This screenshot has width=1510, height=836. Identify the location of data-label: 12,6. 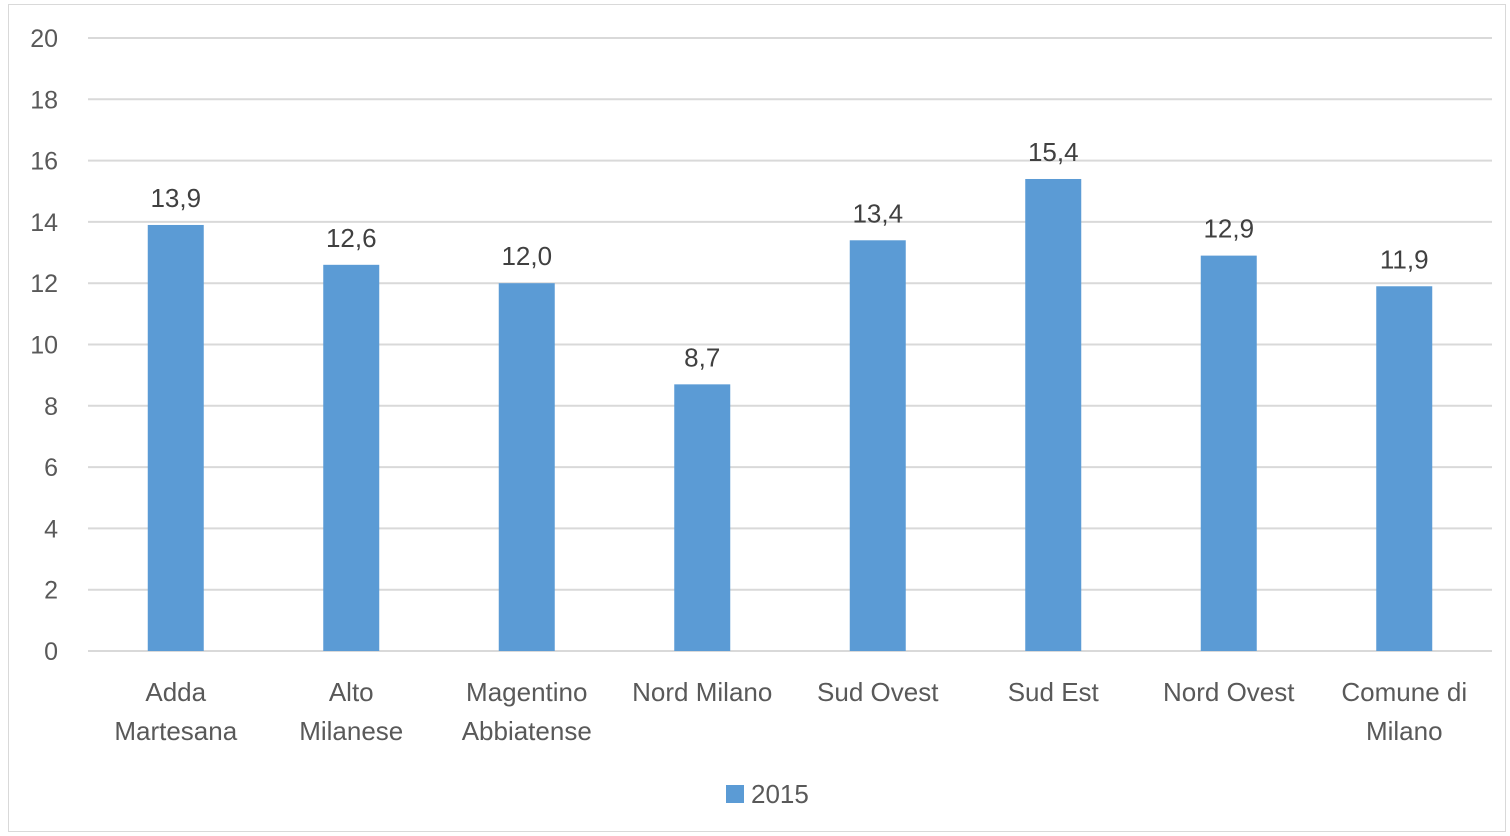
(351, 238).